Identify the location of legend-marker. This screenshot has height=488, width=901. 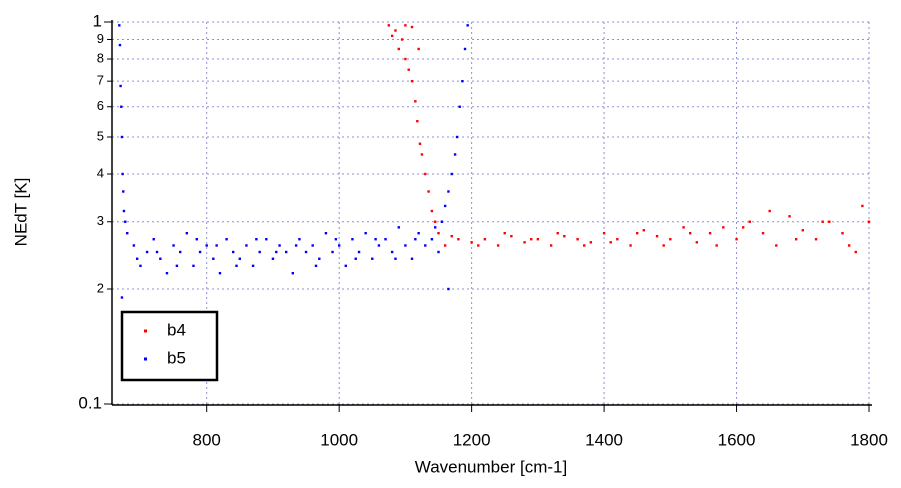
(145, 359).